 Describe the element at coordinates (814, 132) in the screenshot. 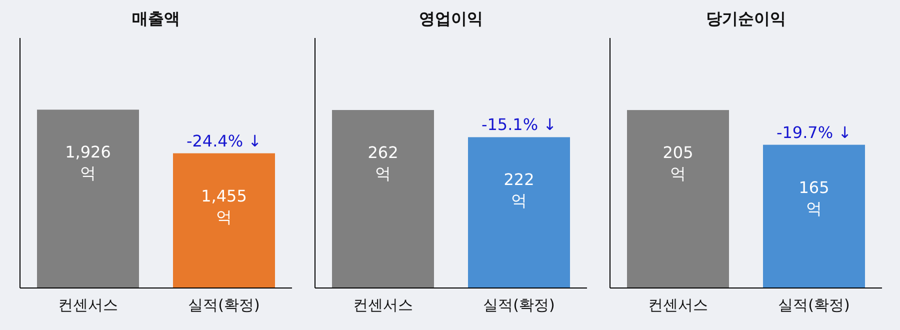

I see `annotation: -19.7% ↓` at that location.